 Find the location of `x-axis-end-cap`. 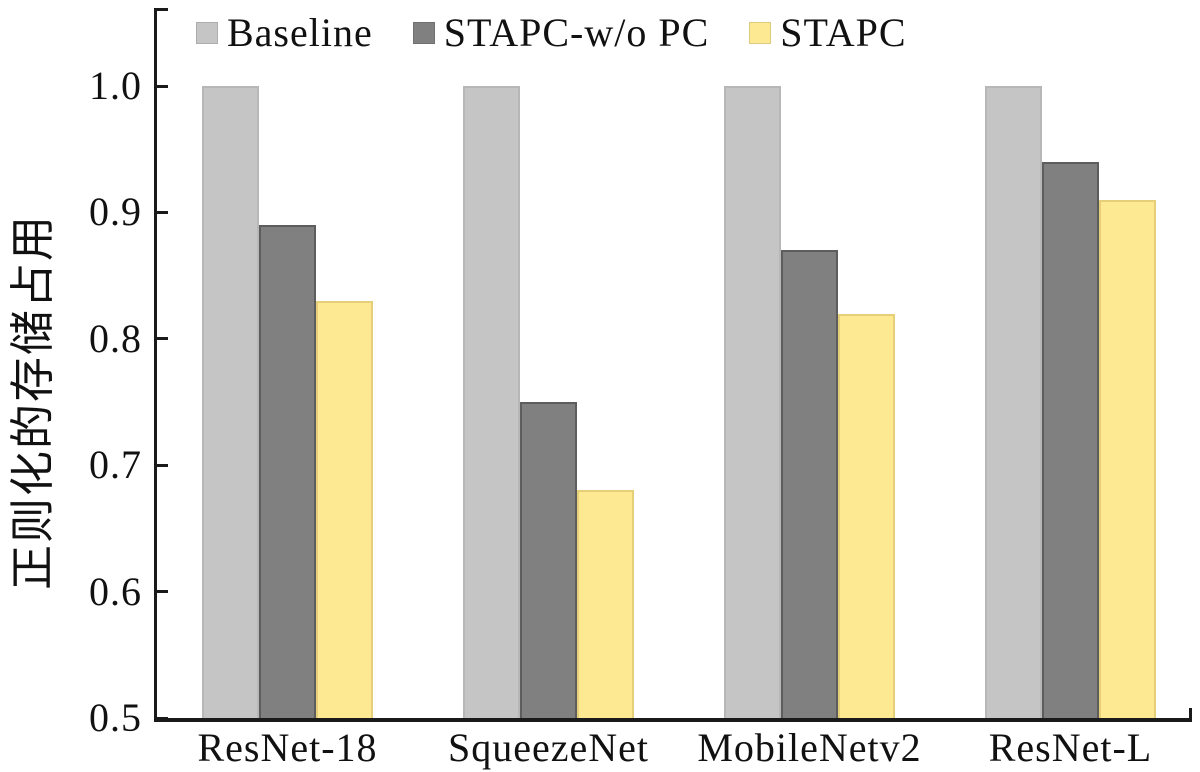

x-axis-end-cap is located at coordinates (1190, 713).